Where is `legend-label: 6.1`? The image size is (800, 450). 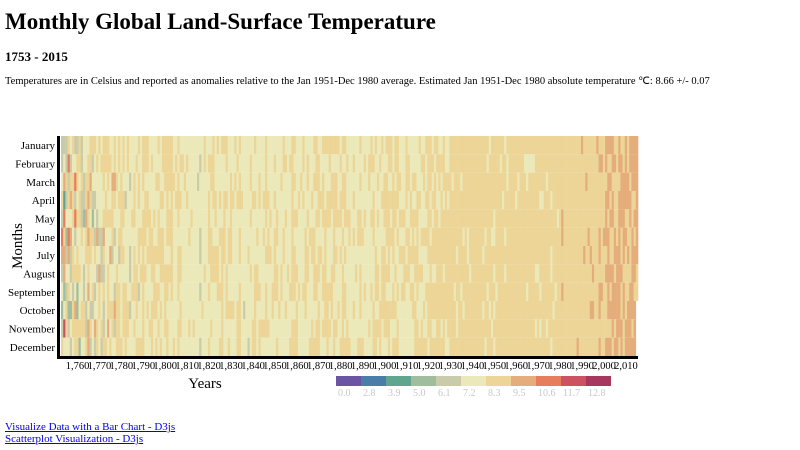
legend-label: 6.1 is located at coordinates (444, 393).